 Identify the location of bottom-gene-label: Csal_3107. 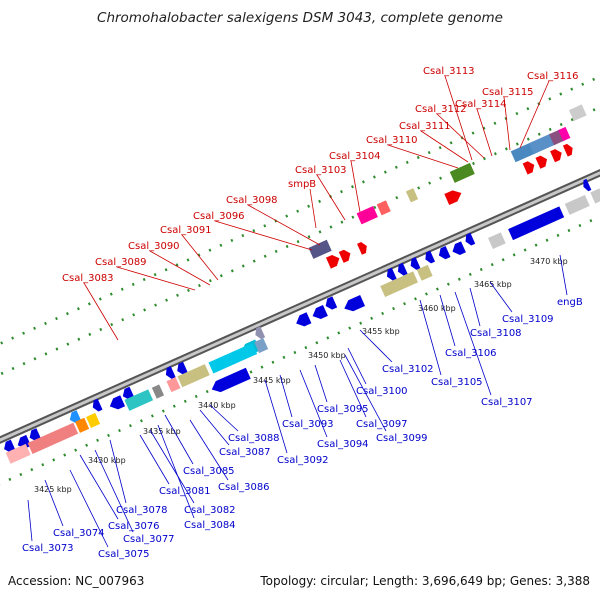
(507, 402).